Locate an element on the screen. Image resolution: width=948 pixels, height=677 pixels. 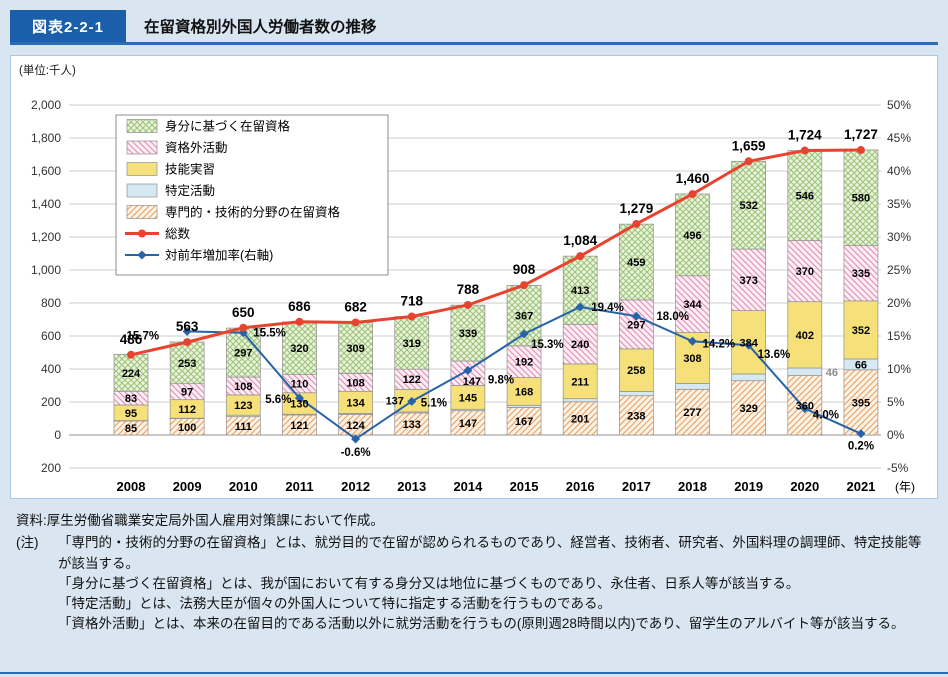
svg-text: 0% is located at coordinates (896, 435).